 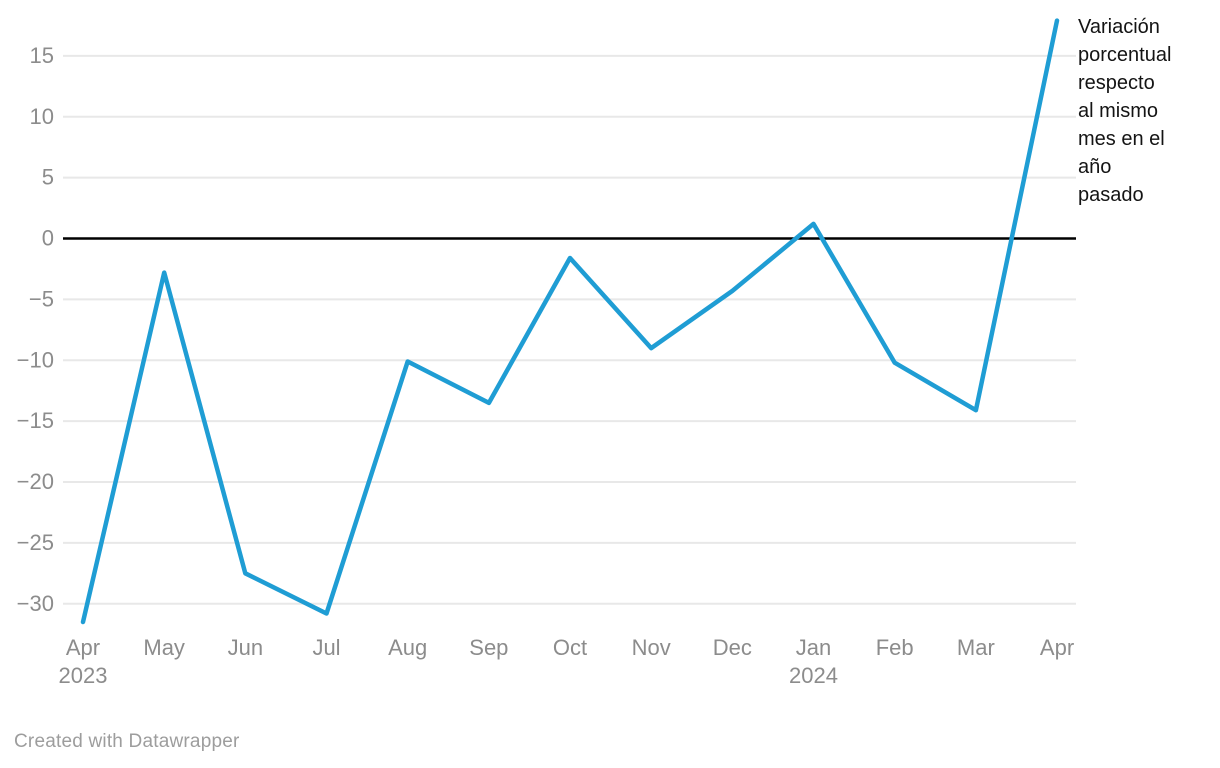 What do you see at coordinates (83, 675) in the screenshot?
I see `x-axis-year-label: 2023` at bounding box center [83, 675].